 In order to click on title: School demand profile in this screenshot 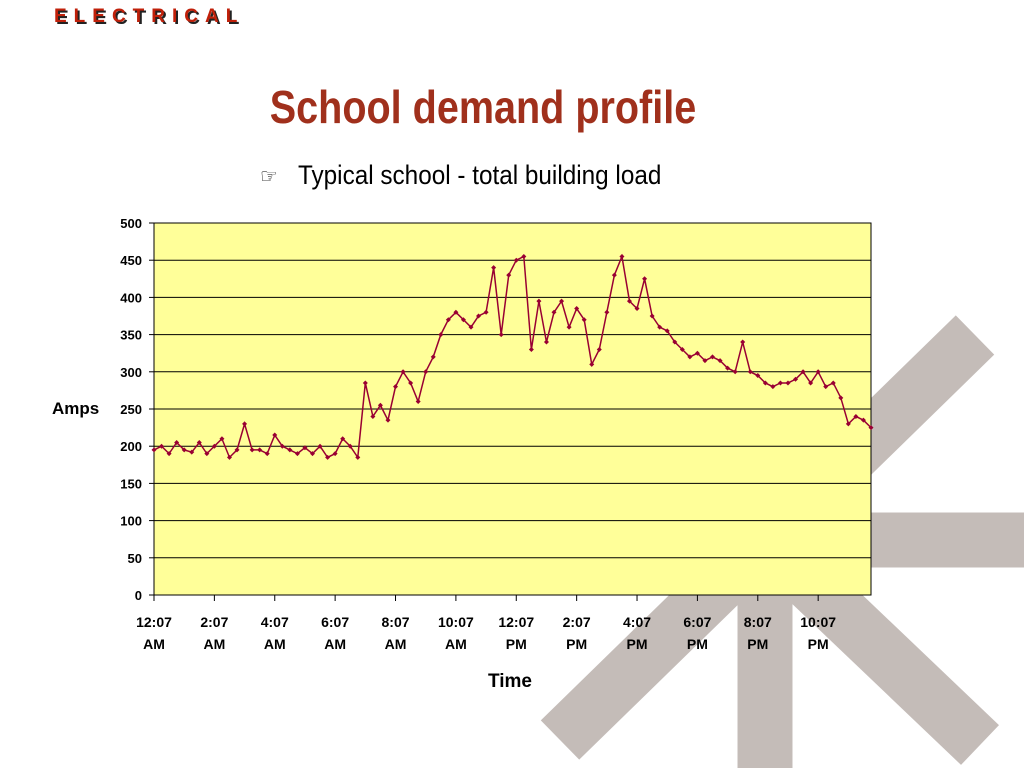, I will do `click(483, 107)`.